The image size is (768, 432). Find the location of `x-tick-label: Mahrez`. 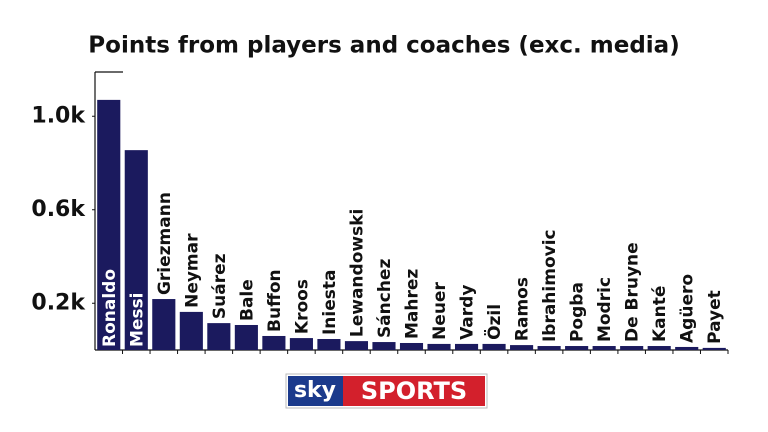

x-tick-label: Mahrez is located at coordinates (413, 304).